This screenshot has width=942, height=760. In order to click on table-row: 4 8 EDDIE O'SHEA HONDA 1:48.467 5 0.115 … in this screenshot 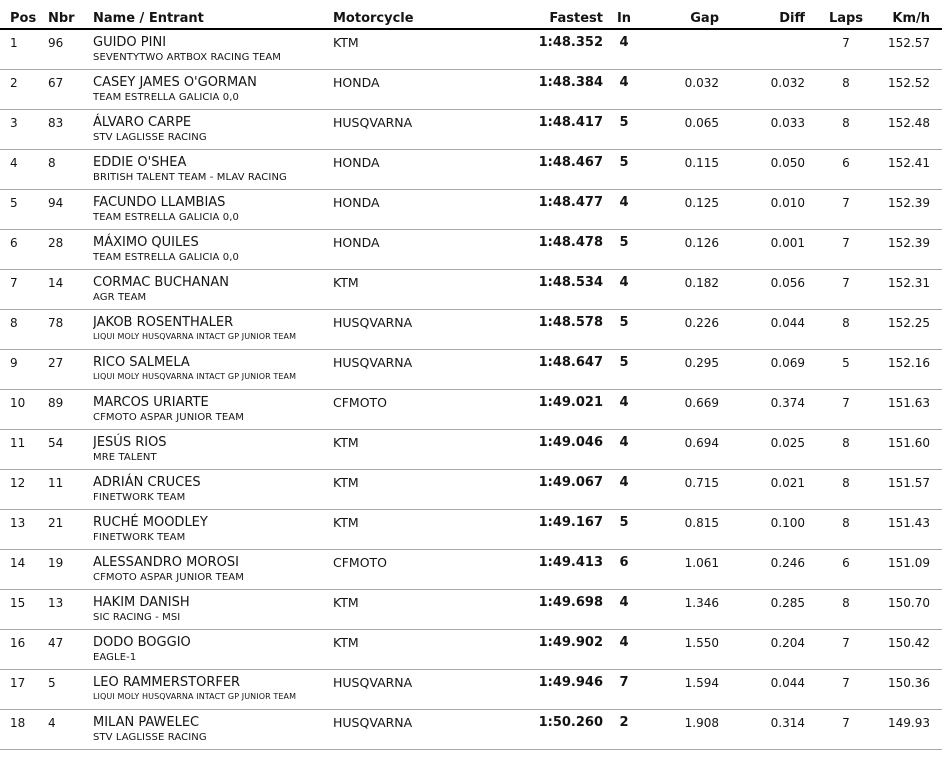, I will do `click(471, 170)`.